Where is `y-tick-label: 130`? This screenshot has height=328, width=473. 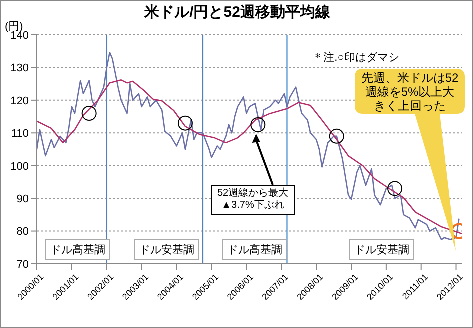 y-tick-label: 130 is located at coordinates (19, 68).